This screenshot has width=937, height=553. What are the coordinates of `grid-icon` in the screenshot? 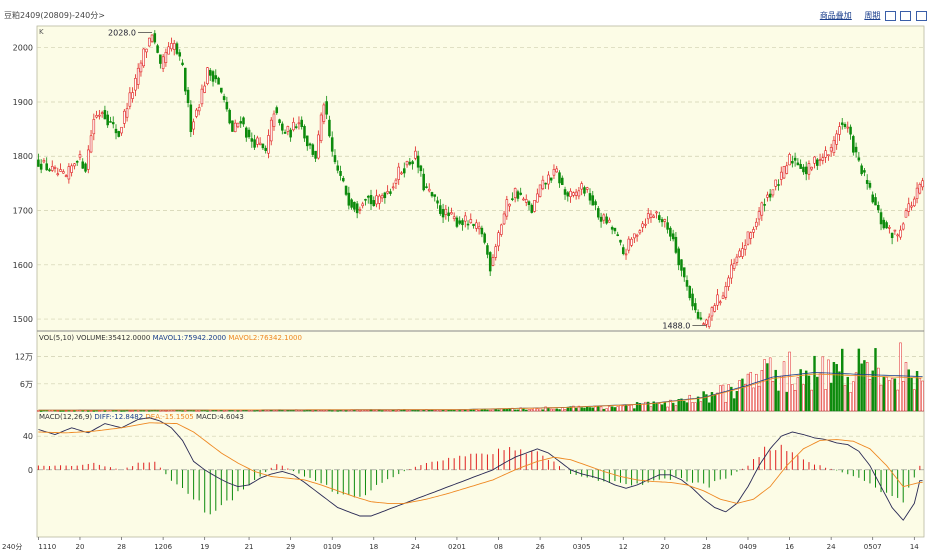 It's located at (906, 15).